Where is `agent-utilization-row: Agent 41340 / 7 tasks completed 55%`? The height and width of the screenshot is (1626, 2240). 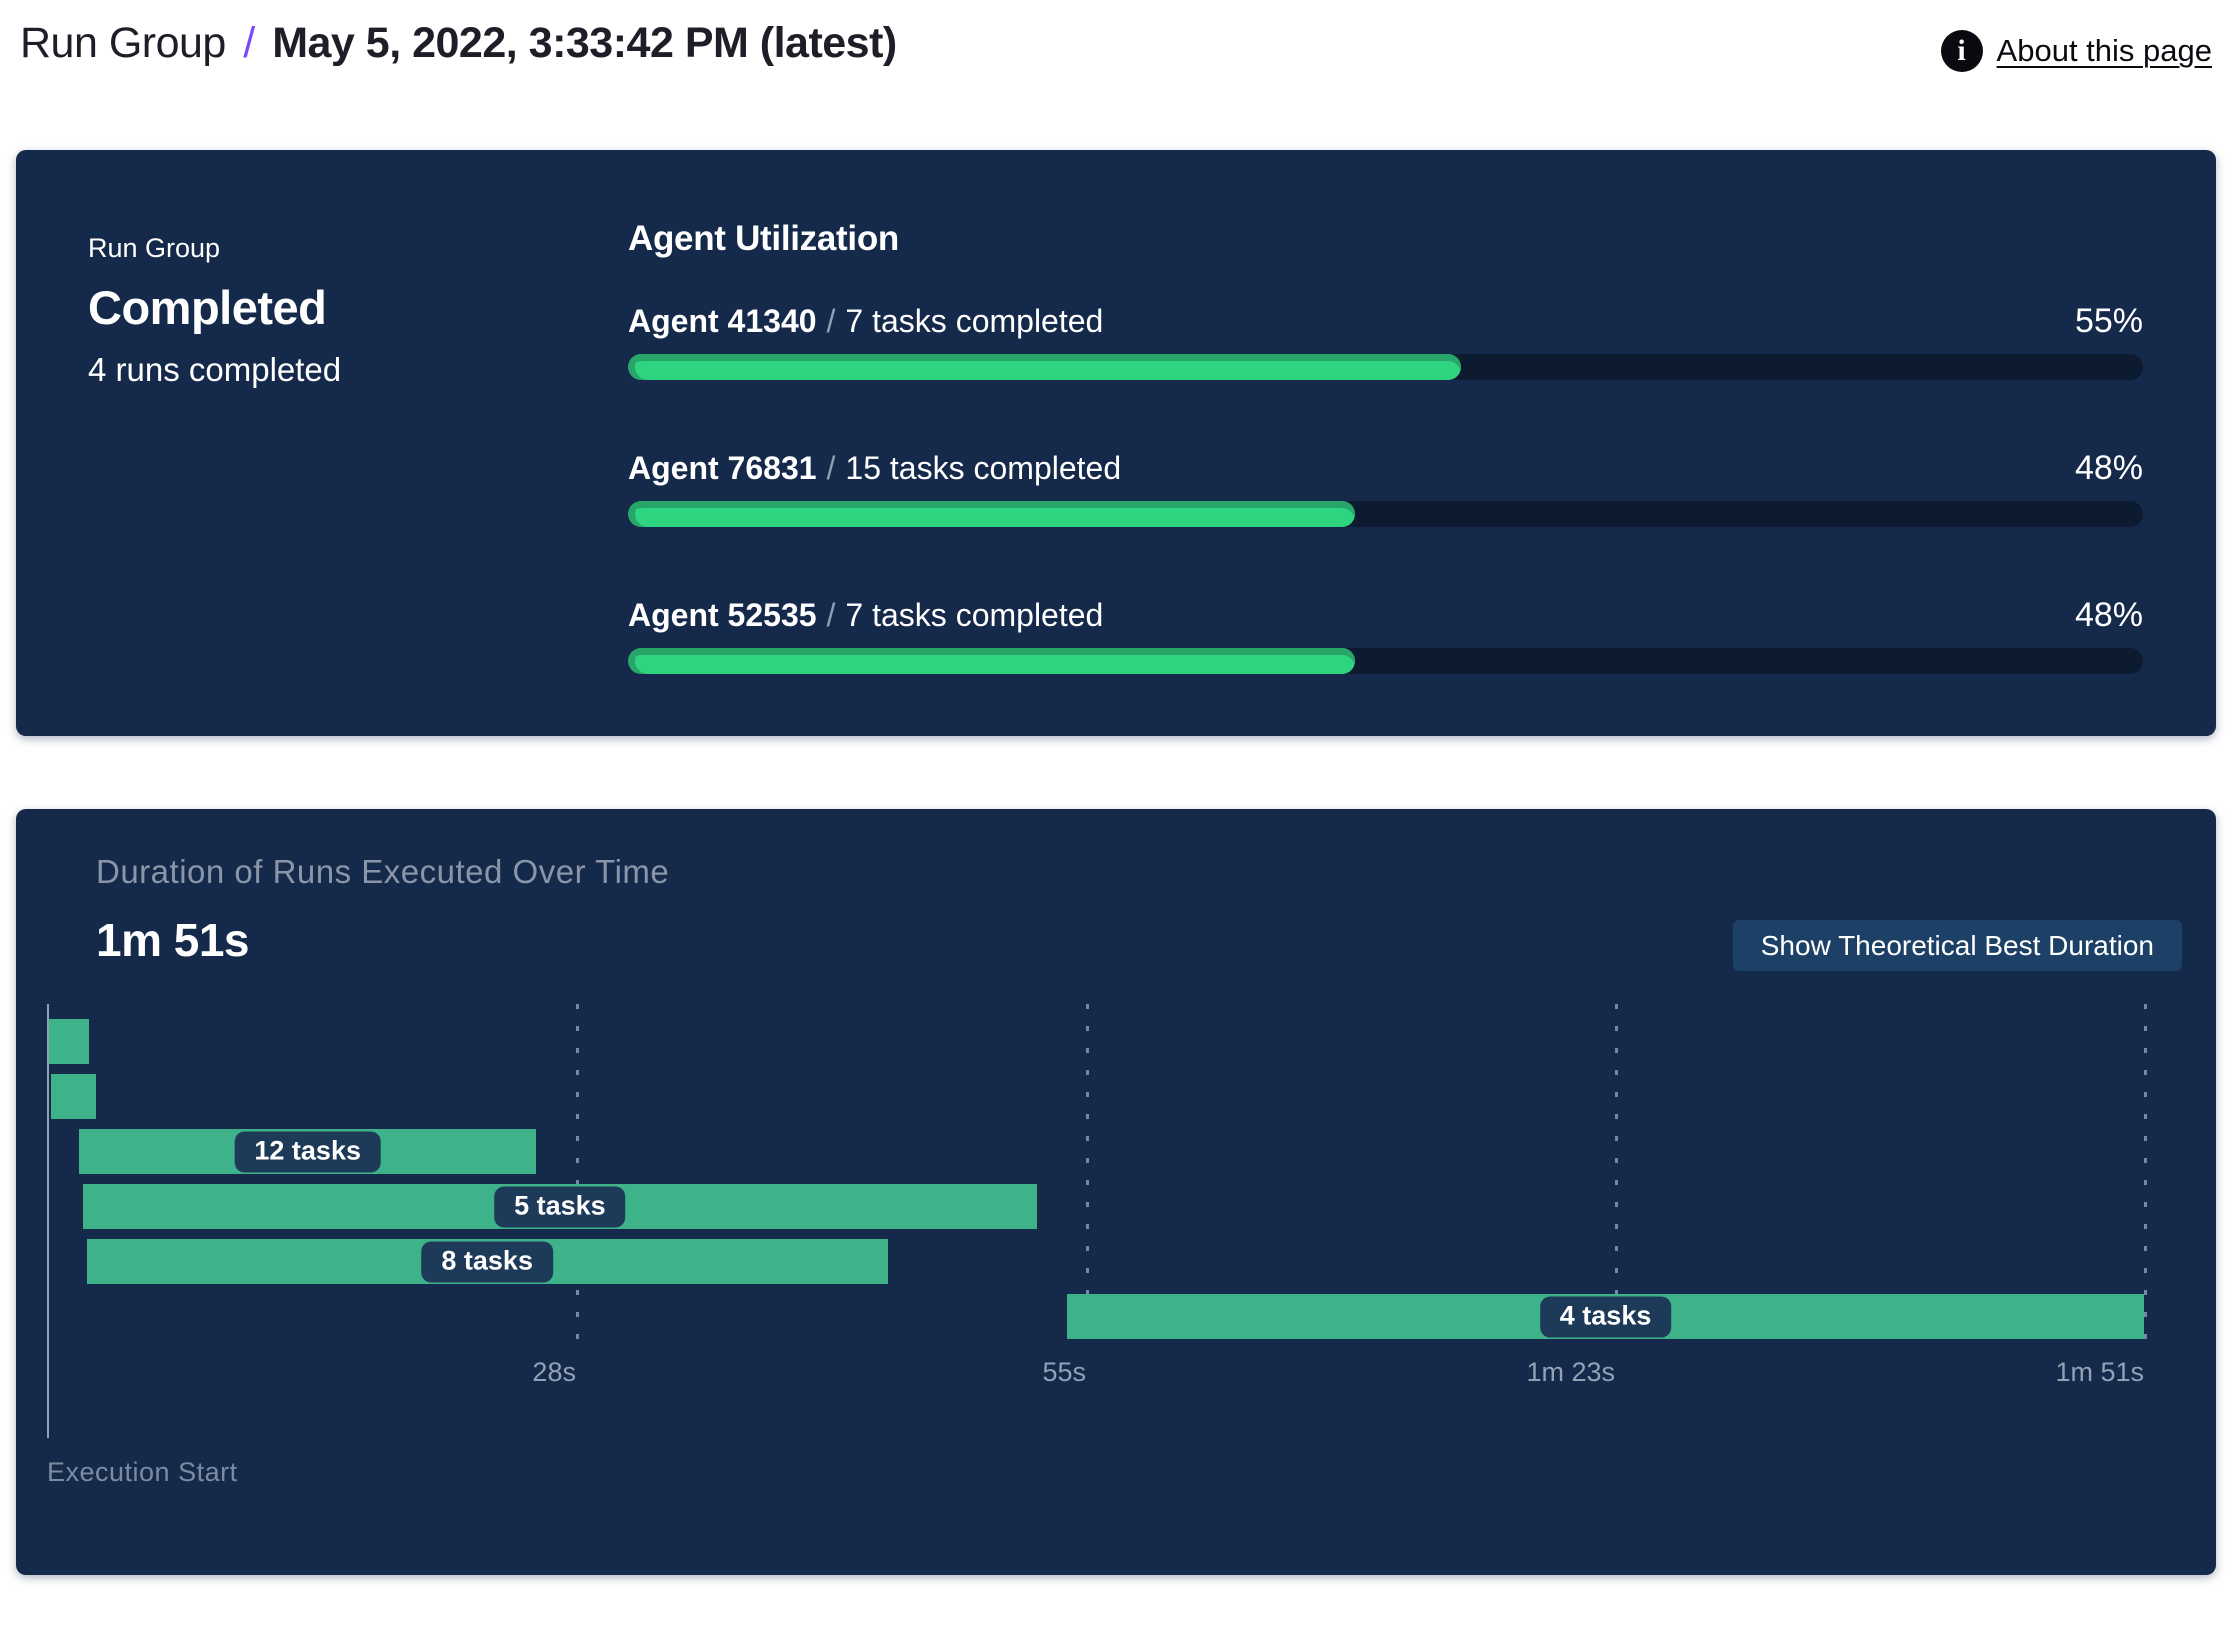
agent-utilization-row: Agent 41340 / 7 tasks completed 55% is located at coordinates (1385, 340).